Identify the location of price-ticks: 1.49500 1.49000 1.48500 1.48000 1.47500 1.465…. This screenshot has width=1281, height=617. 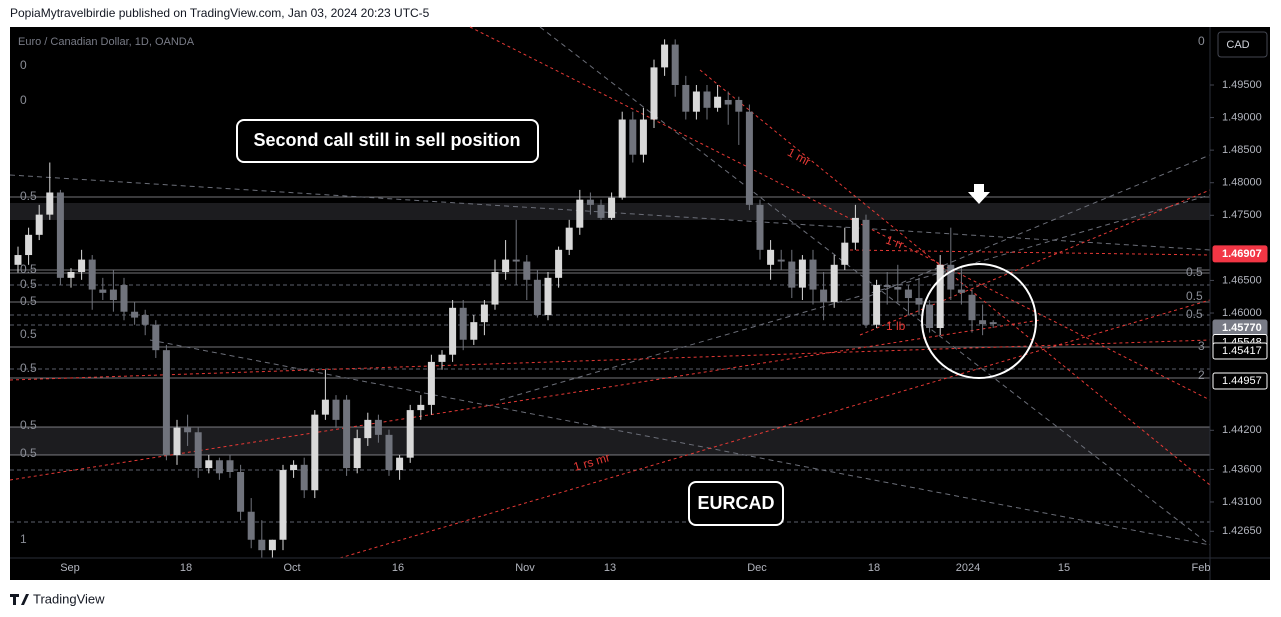
(1239, 308).